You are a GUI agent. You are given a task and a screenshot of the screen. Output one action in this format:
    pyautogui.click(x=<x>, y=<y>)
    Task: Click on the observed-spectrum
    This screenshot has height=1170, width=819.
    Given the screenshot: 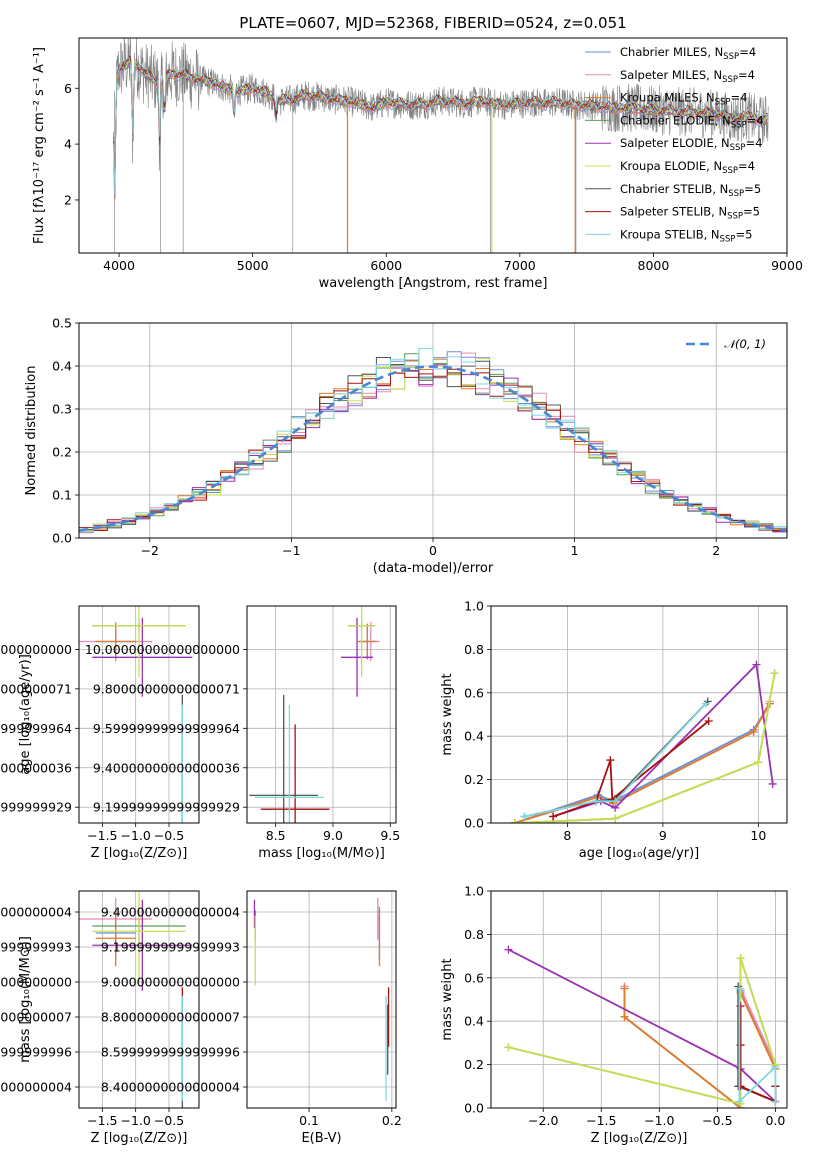 What is the action you would take?
    pyautogui.click(x=441, y=113)
    